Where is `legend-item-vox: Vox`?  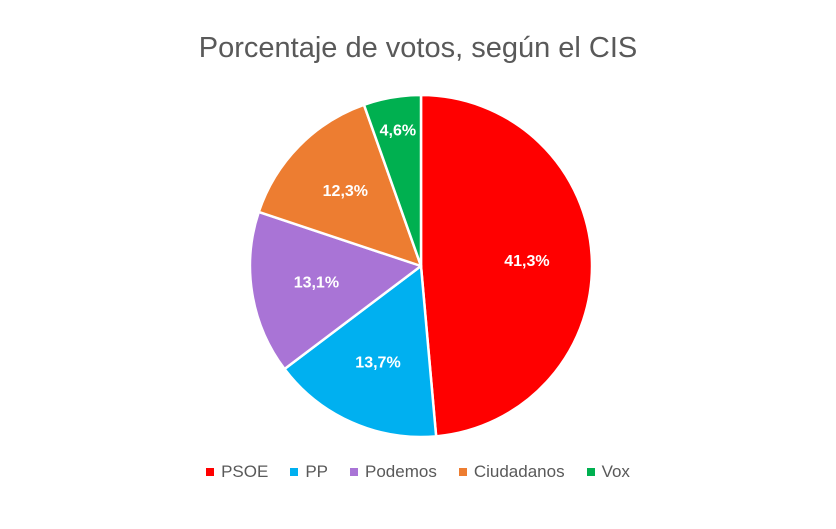 legend-item-vox: Vox is located at coordinates (608, 472).